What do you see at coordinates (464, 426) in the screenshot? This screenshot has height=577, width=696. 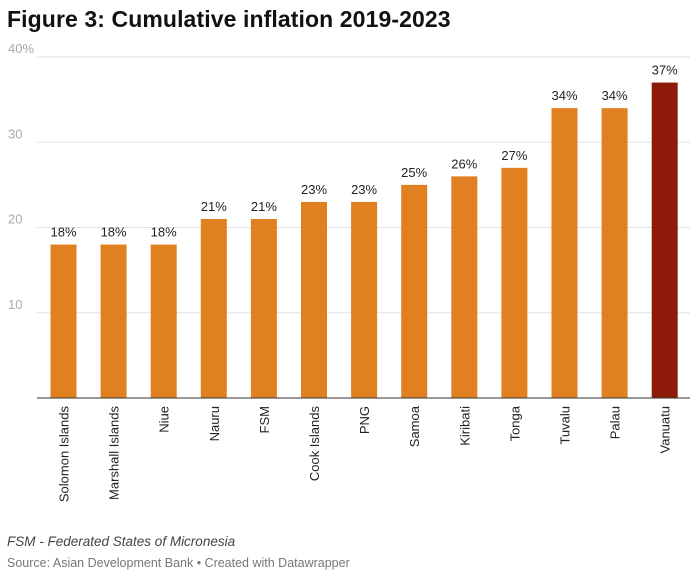 I see `x-category-label: Kiribati` at bounding box center [464, 426].